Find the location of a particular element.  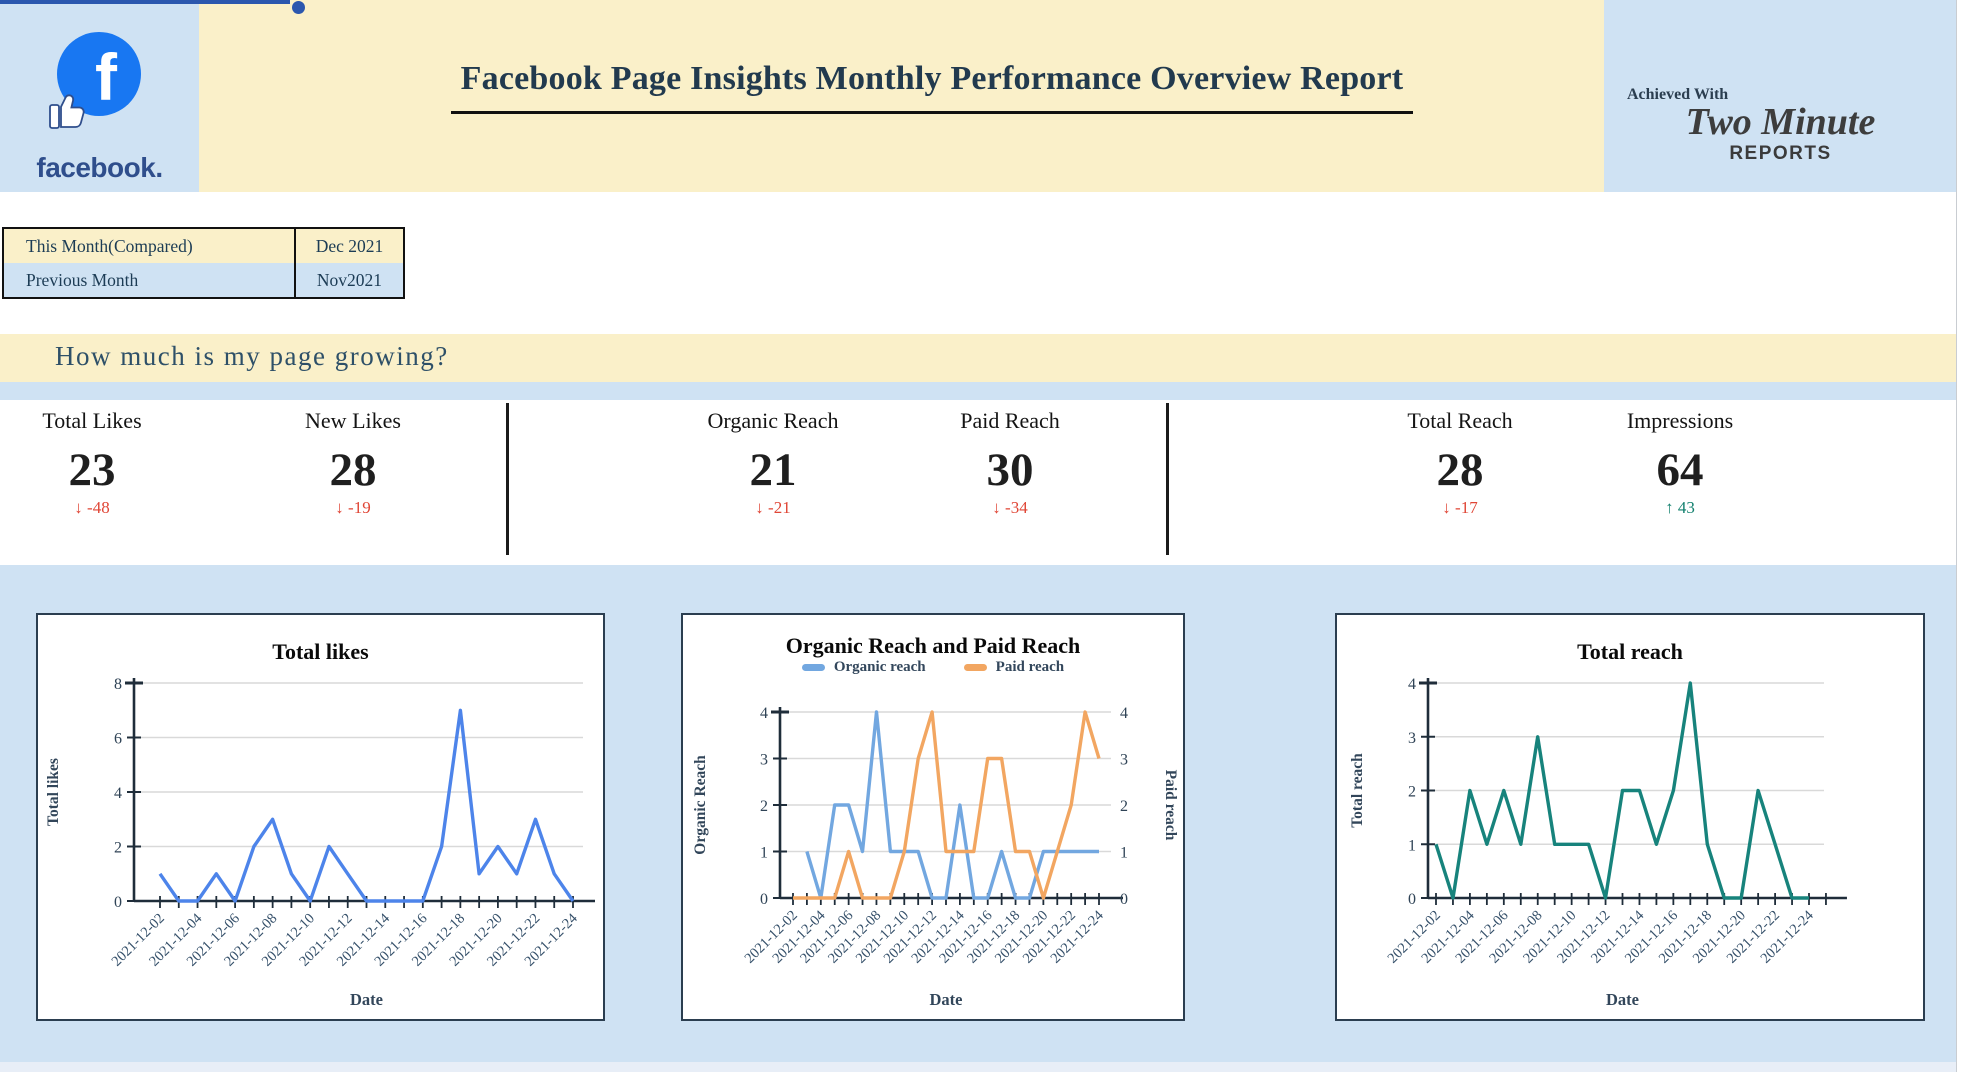

legend-item: Organic reach is located at coordinates (863, 667).